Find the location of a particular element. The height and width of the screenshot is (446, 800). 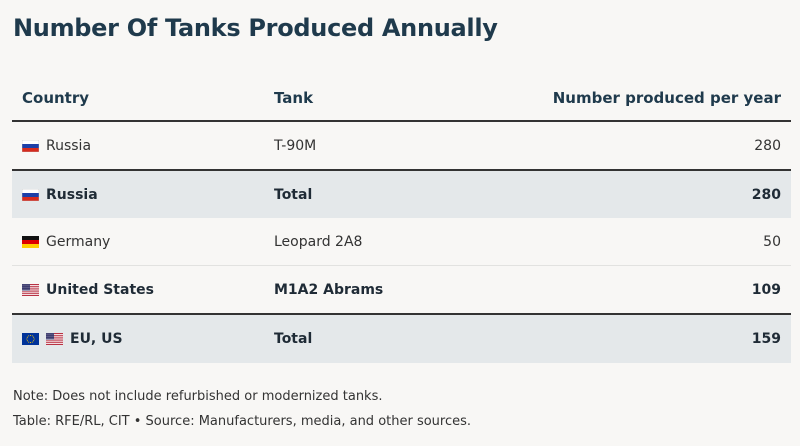

country-cell: United States is located at coordinates (138, 290).